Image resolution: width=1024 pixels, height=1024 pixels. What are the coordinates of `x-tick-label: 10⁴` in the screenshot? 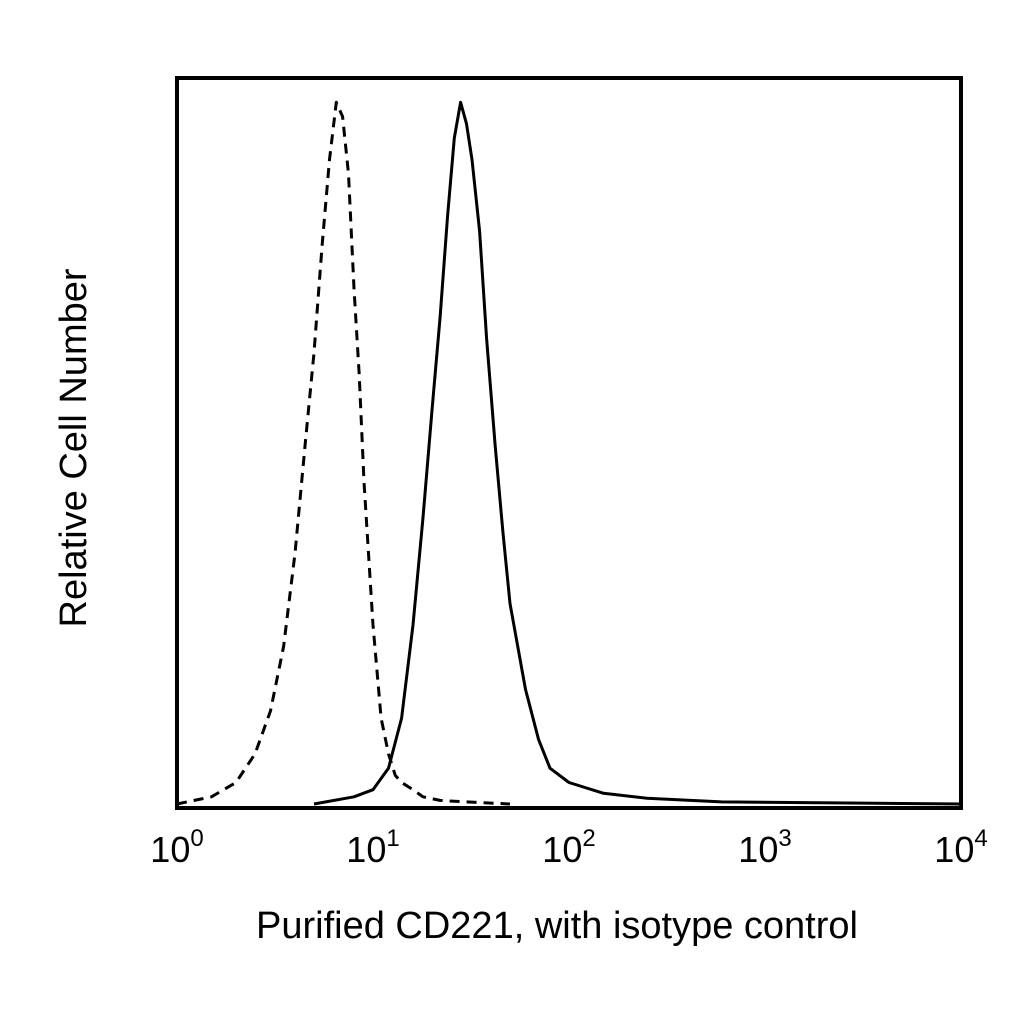 It's located at (960, 847).